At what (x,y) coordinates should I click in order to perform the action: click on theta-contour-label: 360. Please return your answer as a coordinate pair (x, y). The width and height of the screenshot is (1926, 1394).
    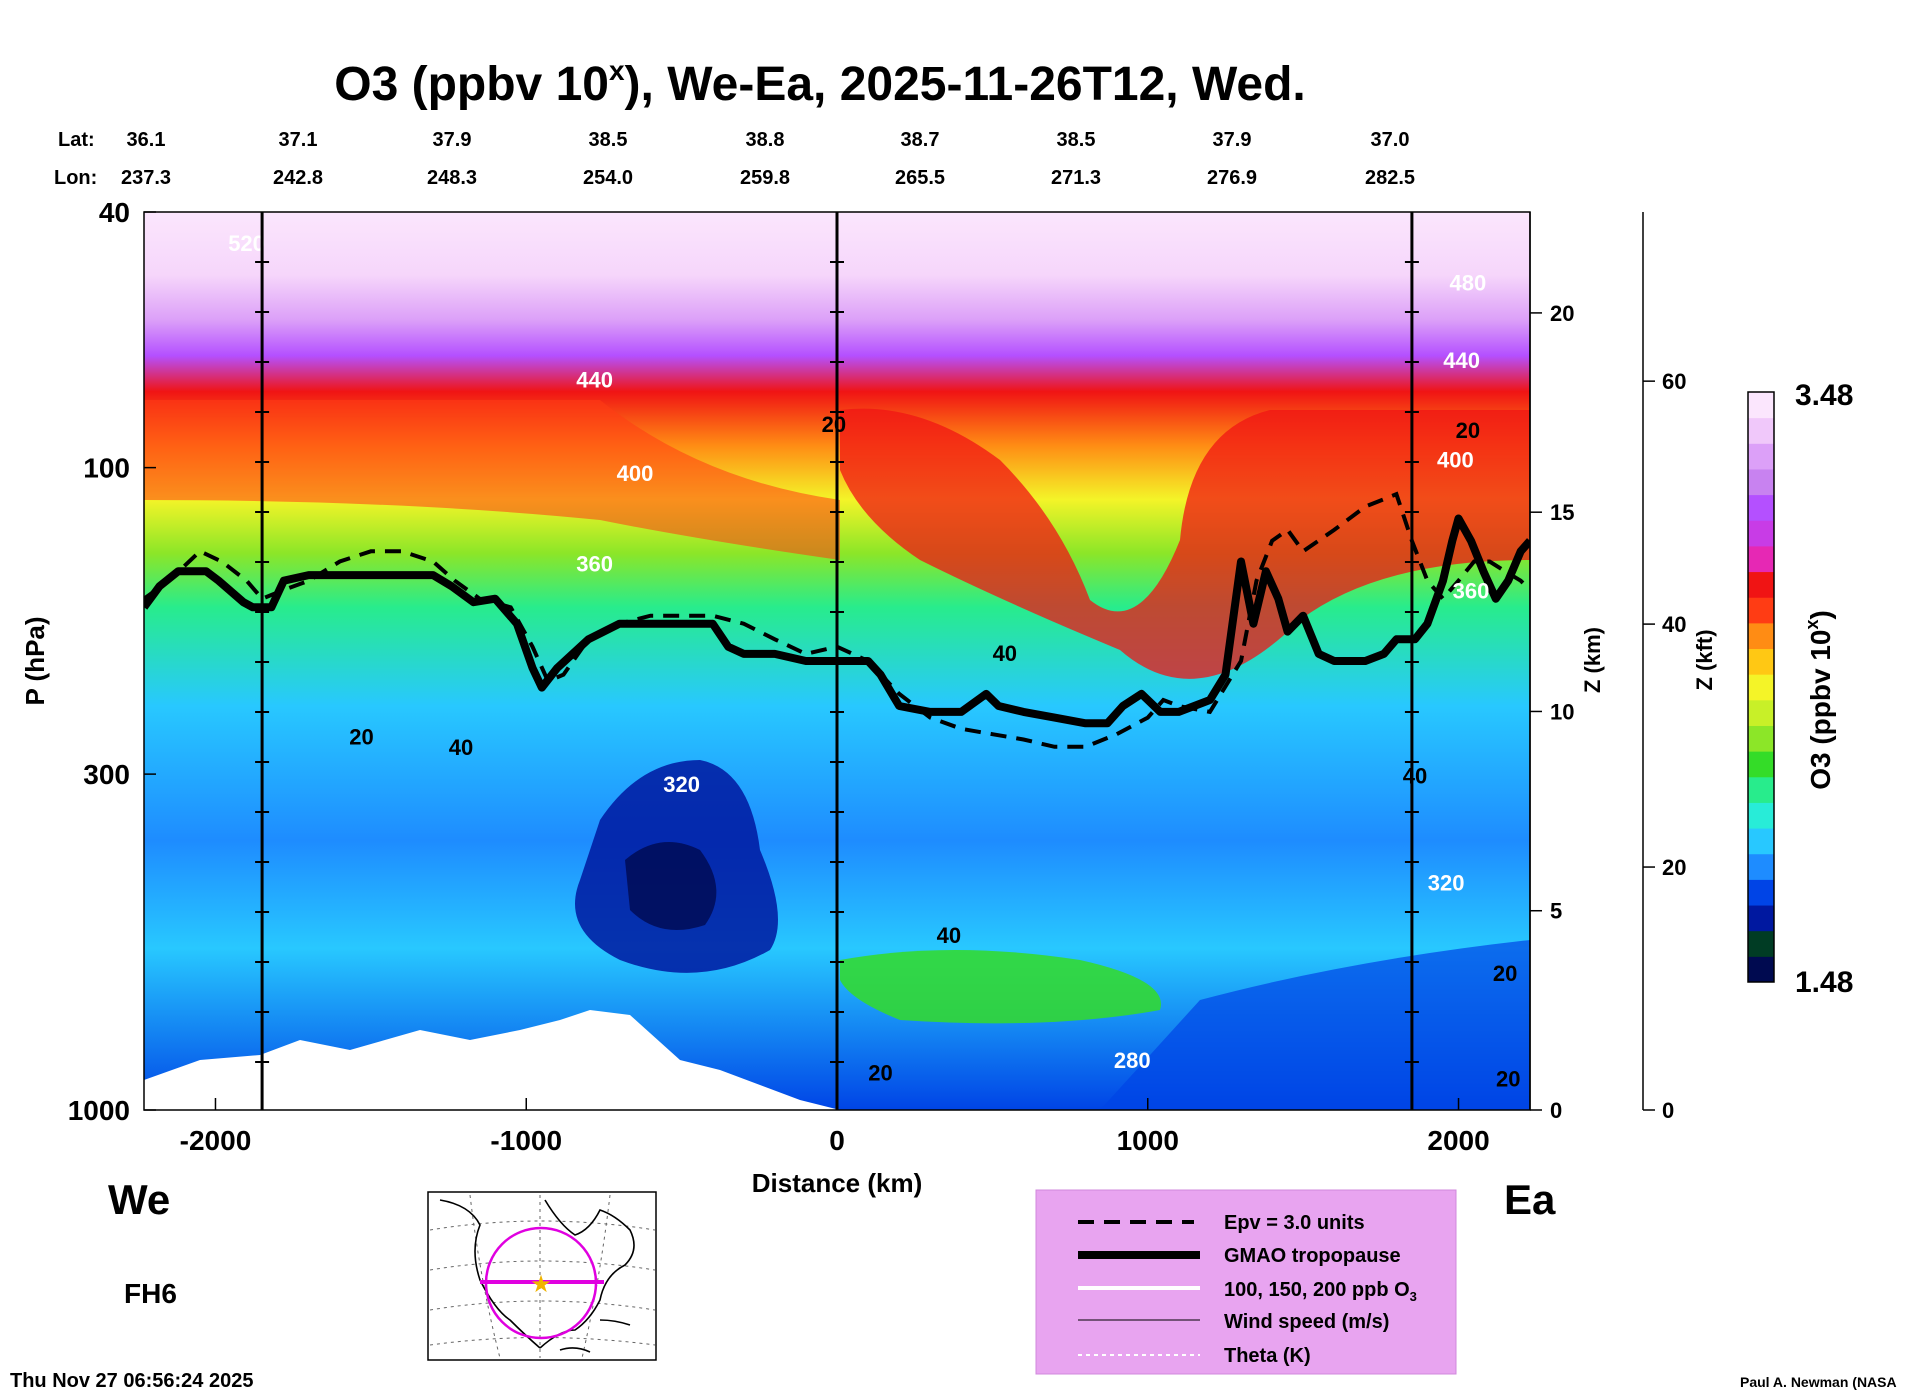
    Looking at the image, I should click on (1471, 591).